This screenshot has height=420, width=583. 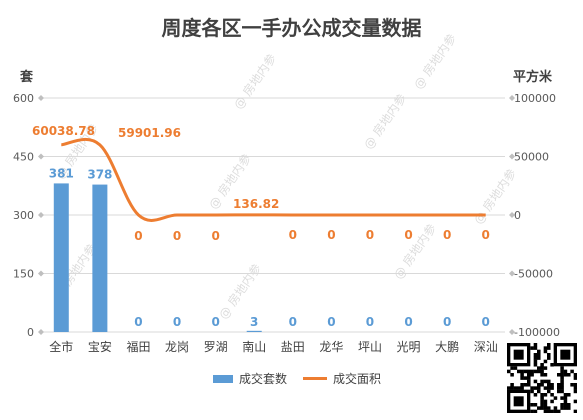 I want to click on y-right-tick-label: 50000, so click(x=531, y=157).